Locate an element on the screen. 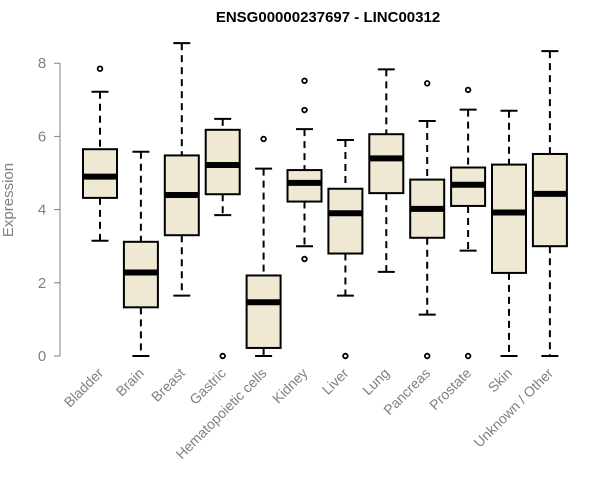 The image size is (600, 500). x-tick-label: Lung is located at coordinates (375, 381).